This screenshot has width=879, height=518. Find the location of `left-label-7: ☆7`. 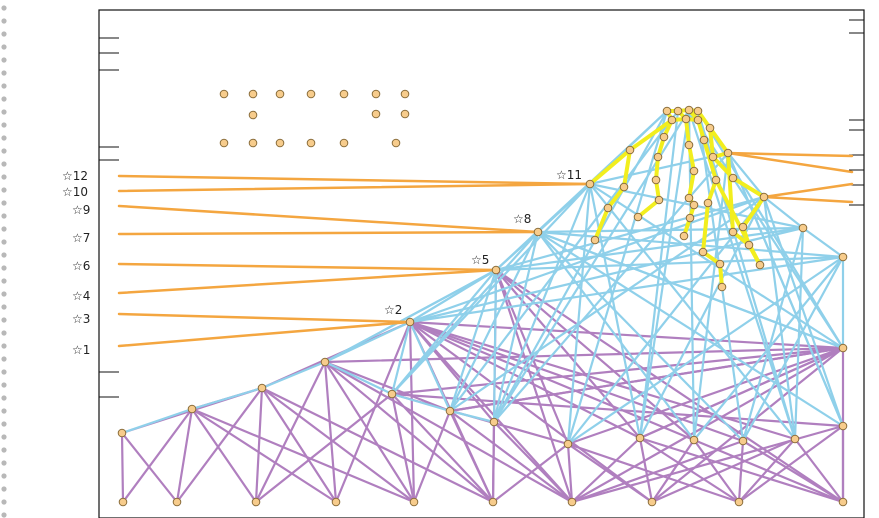

left-label-7: ☆7 is located at coordinates (81, 238).